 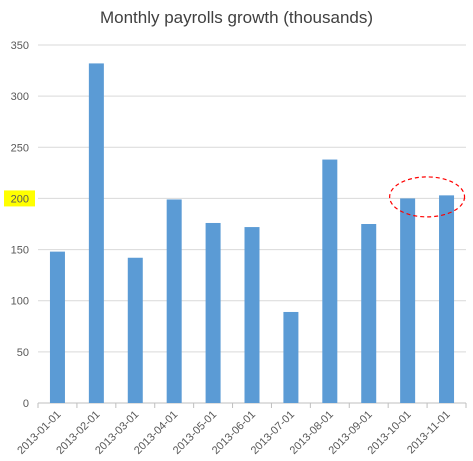 What do you see at coordinates (20, 46) in the screenshot?
I see `y-tick-label: 350` at bounding box center [20, 46].